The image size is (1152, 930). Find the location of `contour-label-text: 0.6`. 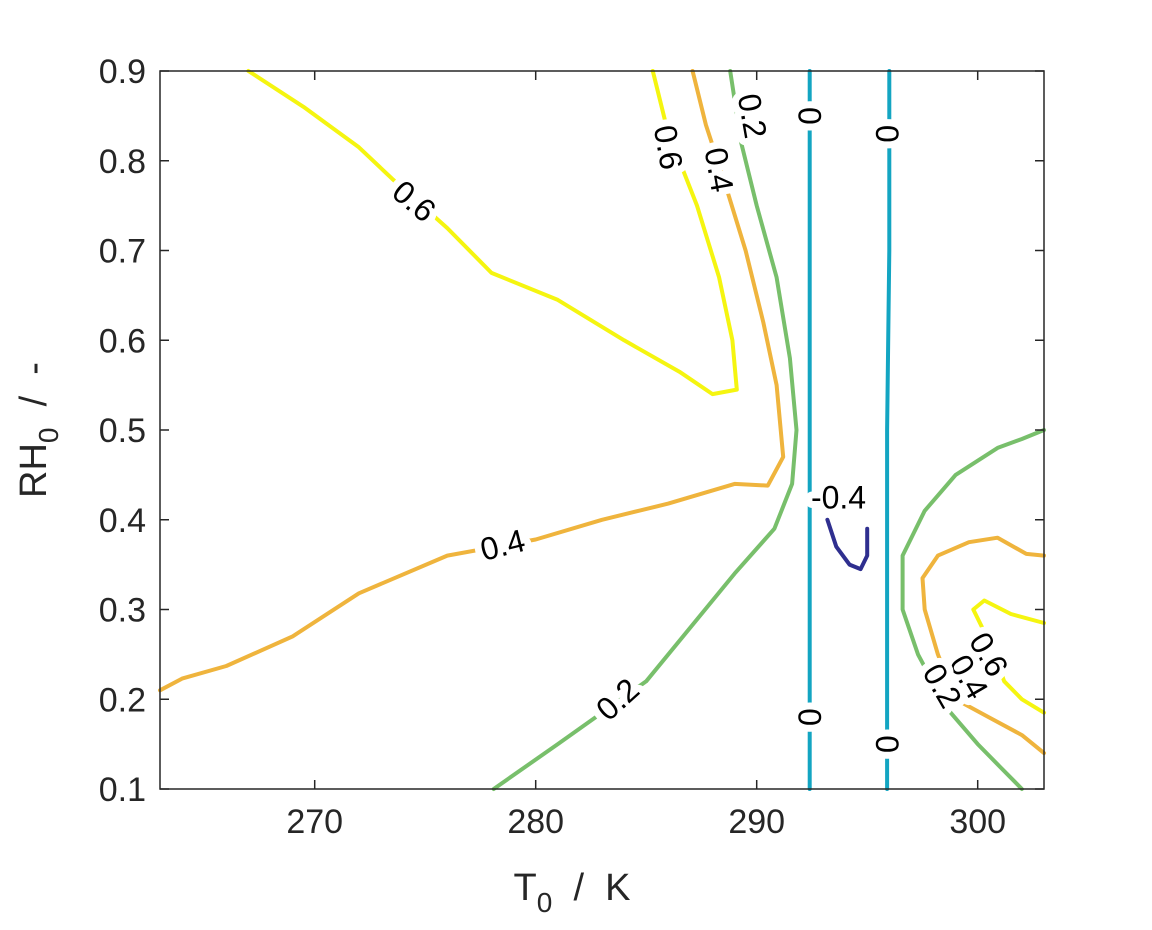

contour-label-text: 0.6 is located at coordinates (668, 147).